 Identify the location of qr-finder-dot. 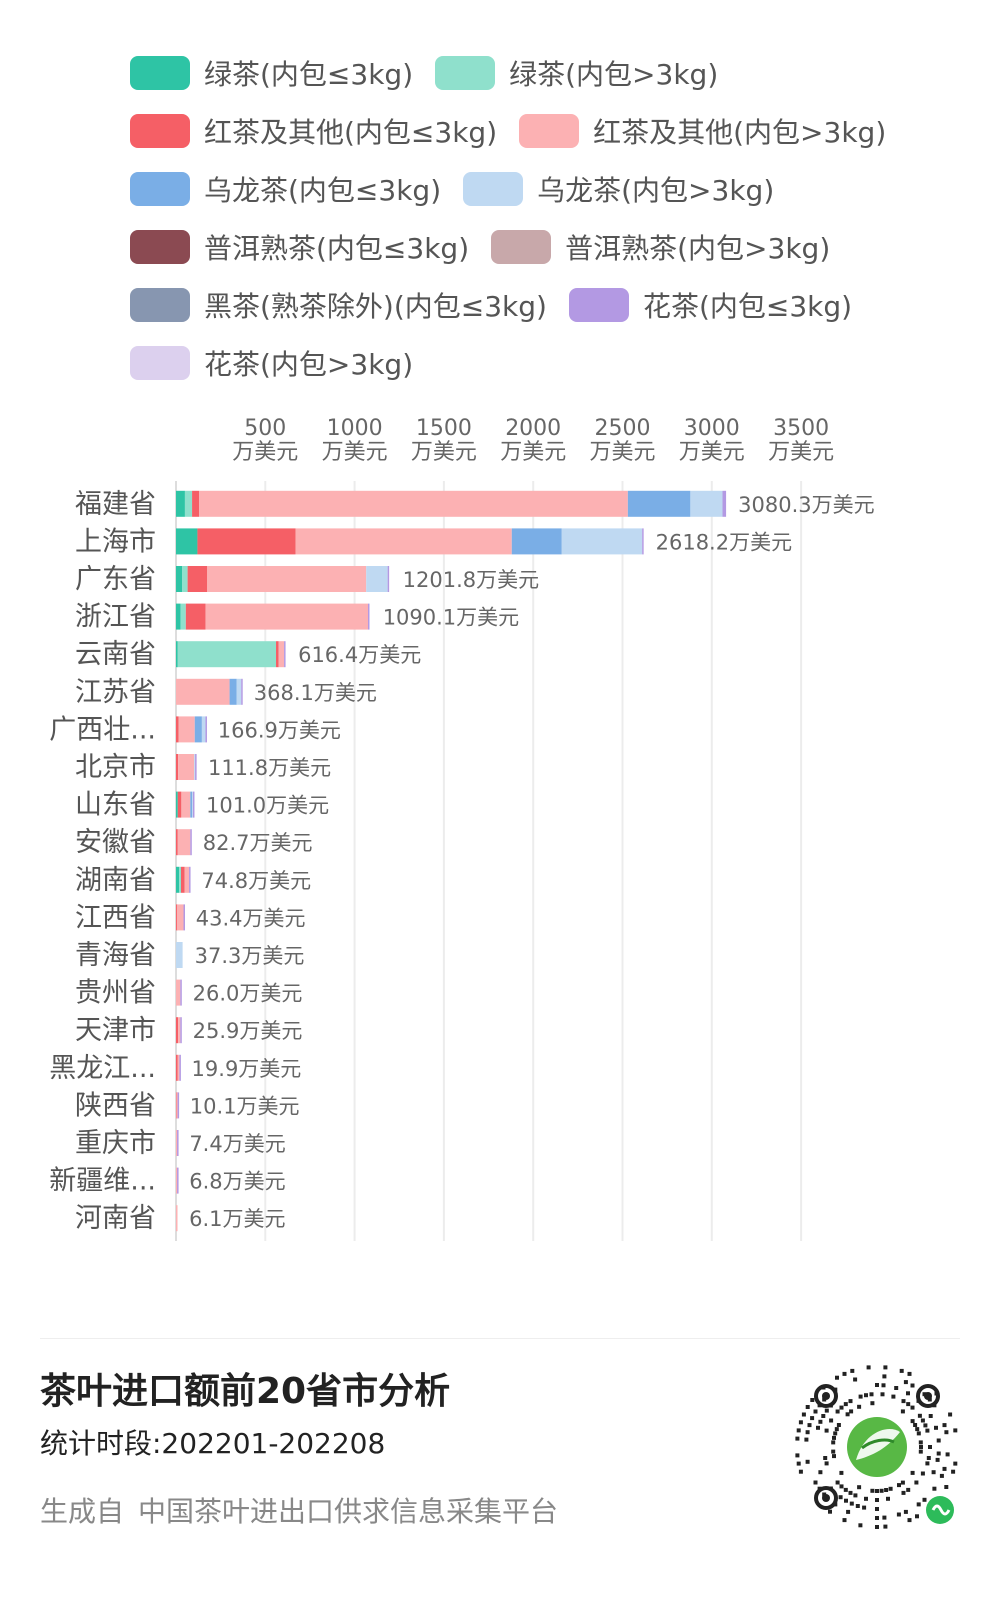
(826, 1396).